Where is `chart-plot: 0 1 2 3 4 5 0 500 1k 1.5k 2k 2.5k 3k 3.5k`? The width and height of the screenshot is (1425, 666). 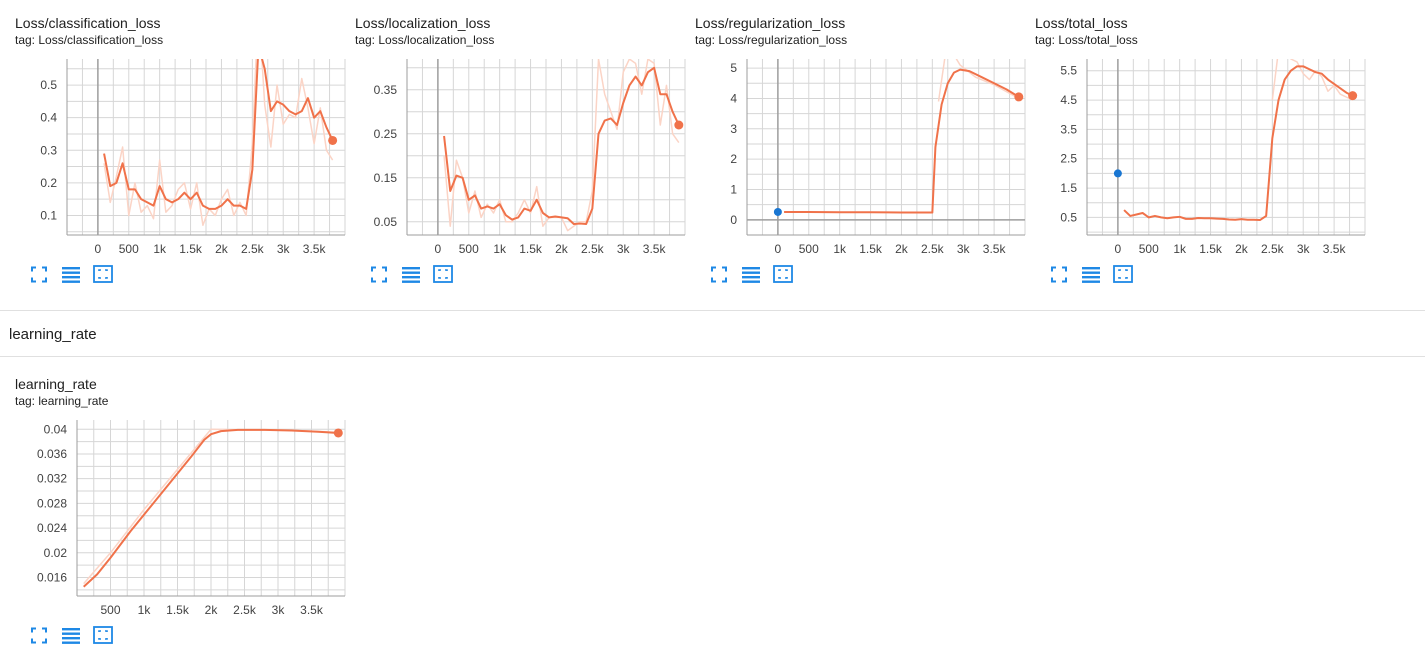
chart-plot: 0 1 2 3 4 5 0 500 1k 1.5k 2k 2.5k 3k 3.5k is located at coordinates (865, 135).